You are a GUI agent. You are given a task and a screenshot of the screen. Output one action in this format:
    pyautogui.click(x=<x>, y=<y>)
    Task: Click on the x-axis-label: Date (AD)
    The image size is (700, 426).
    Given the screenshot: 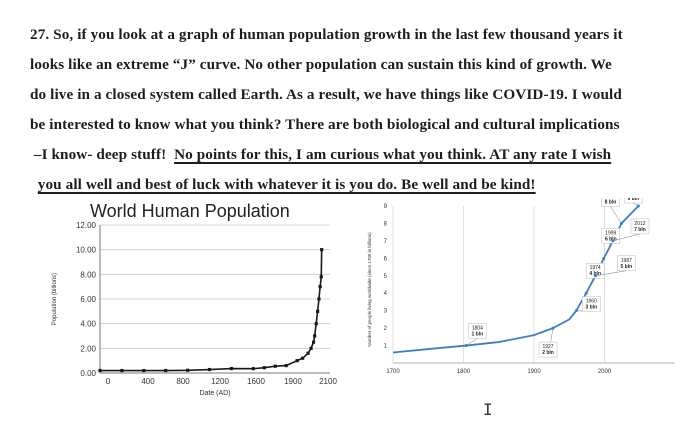 What is the action you would take?
    pyautogui.click(x=214, y=393)
    